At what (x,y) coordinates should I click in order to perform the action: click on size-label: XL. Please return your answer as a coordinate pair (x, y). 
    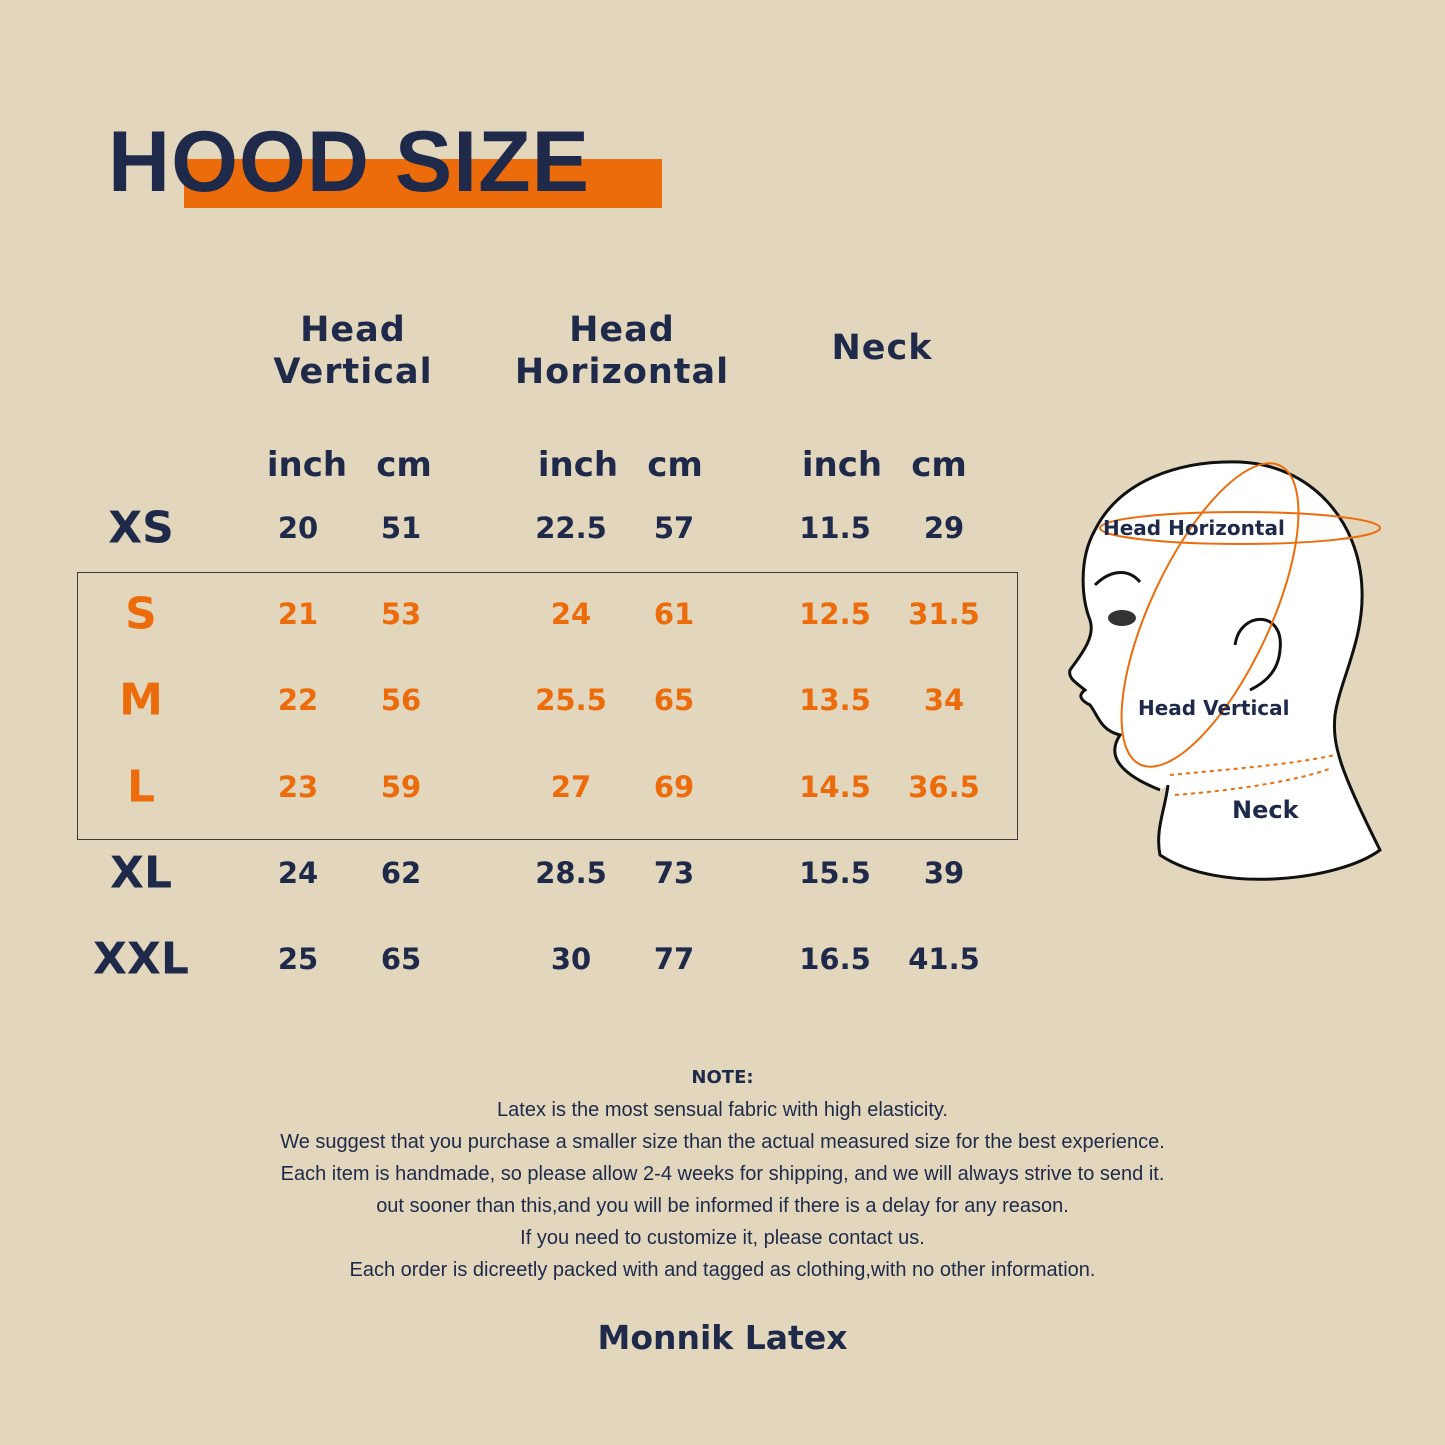
    Looking at the image, I should click on (141, 873).